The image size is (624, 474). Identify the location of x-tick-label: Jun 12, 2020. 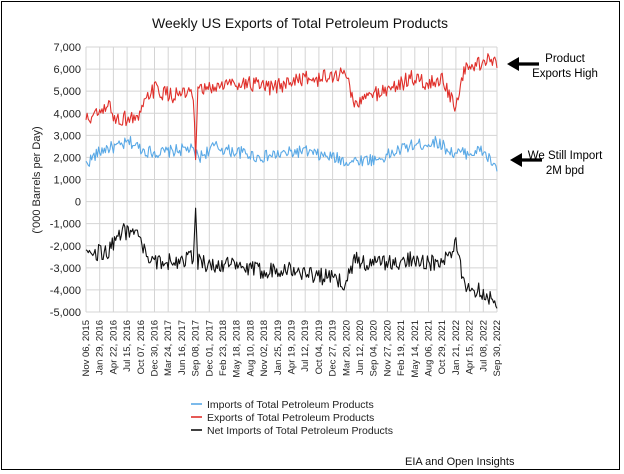
(360, 347).